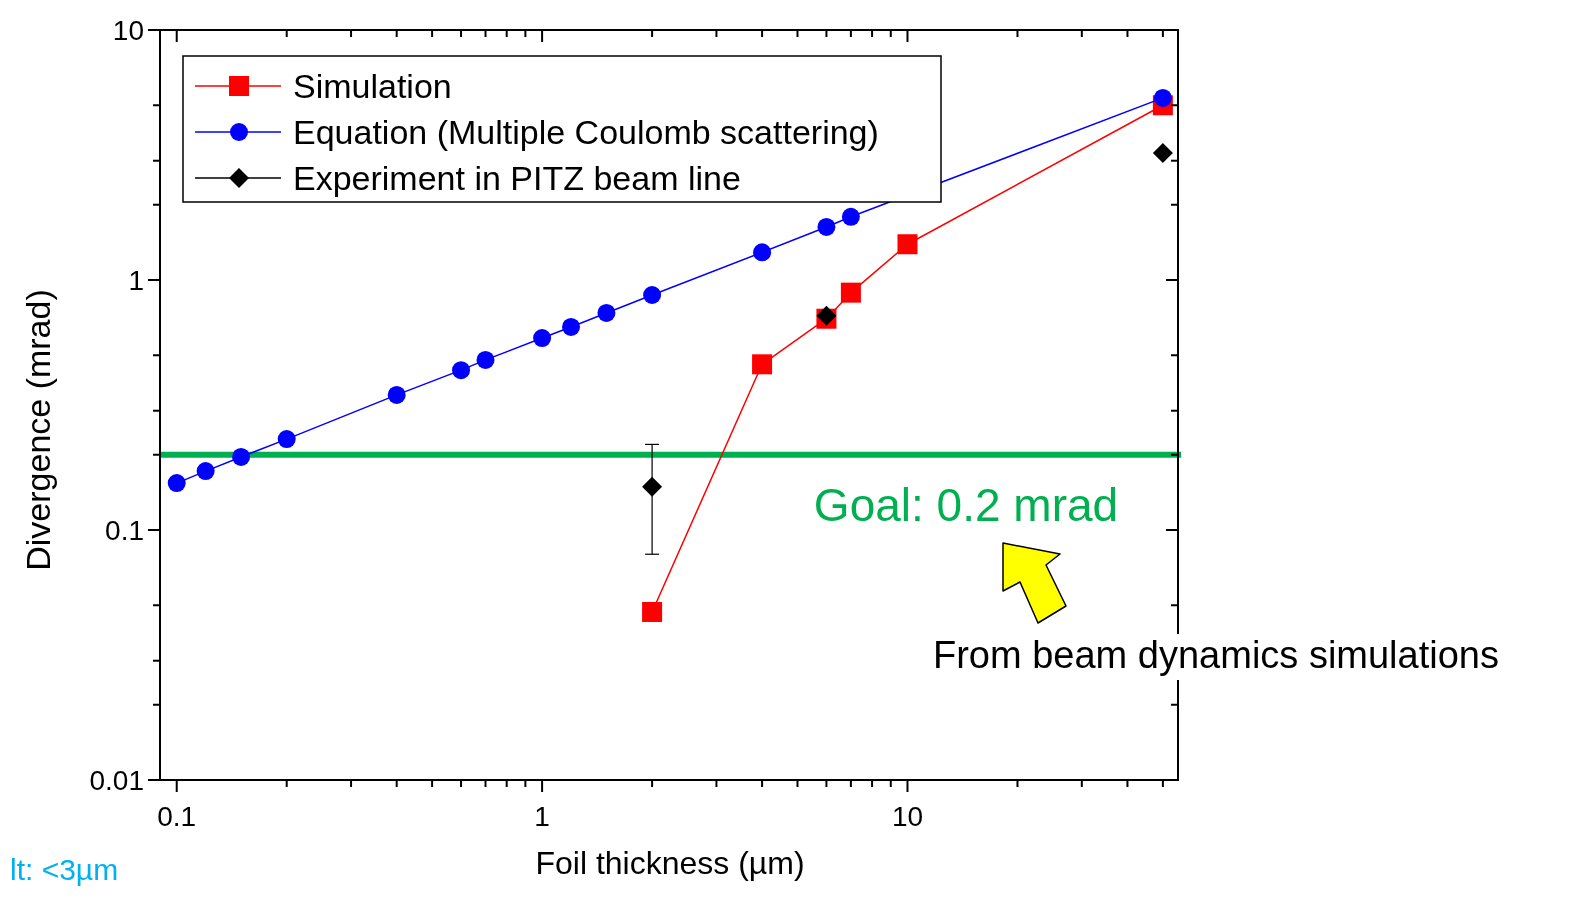 The height and width of the screenshot is (898, 1583). I want to click on text: lt: <3µm, so click(64, 869).